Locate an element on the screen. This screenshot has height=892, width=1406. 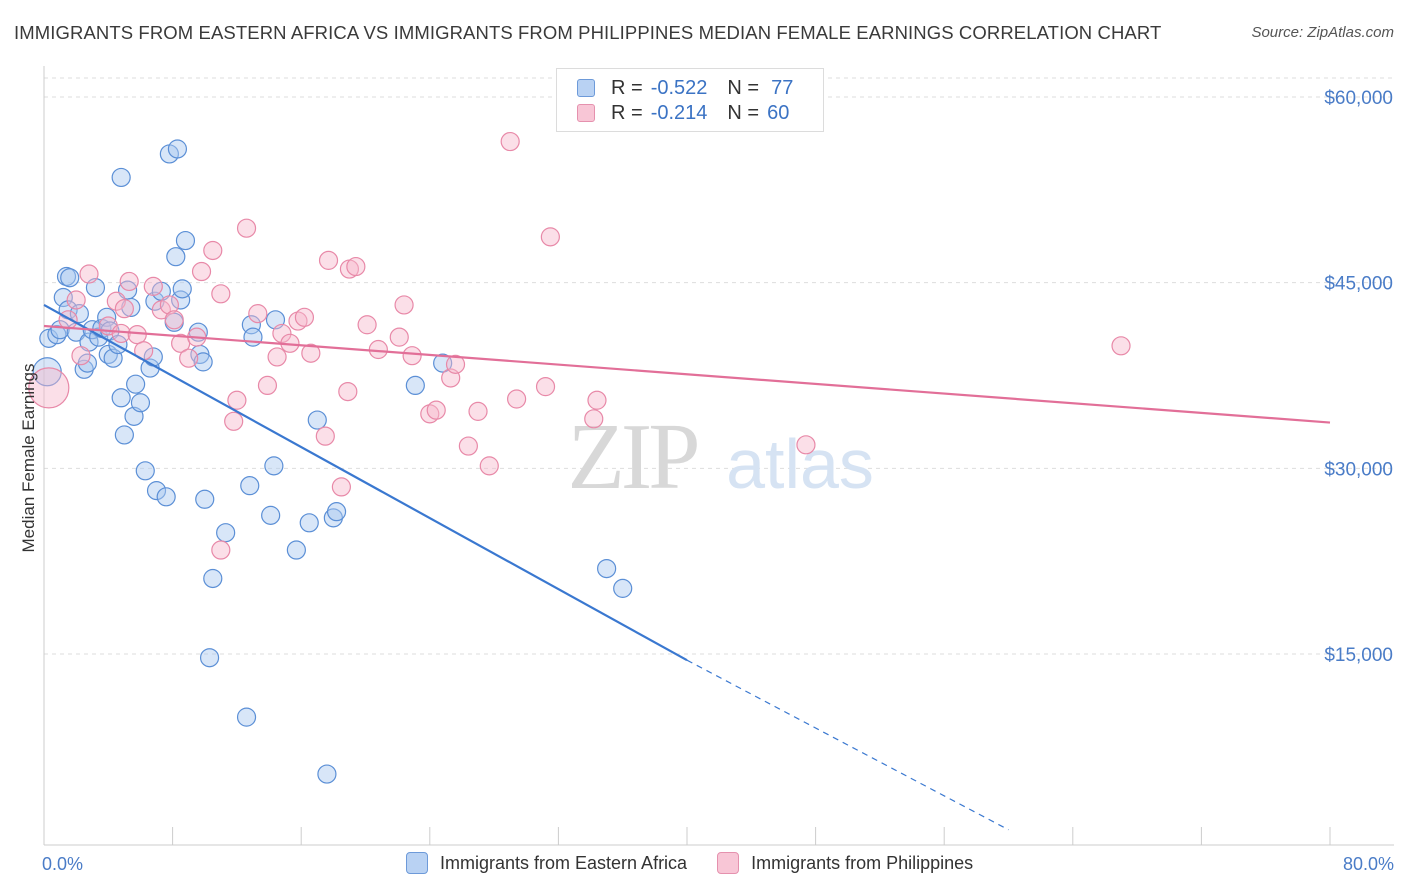
legend-row-philippines: R = -0.214 N = 60 is located at coordinates (683, 113).